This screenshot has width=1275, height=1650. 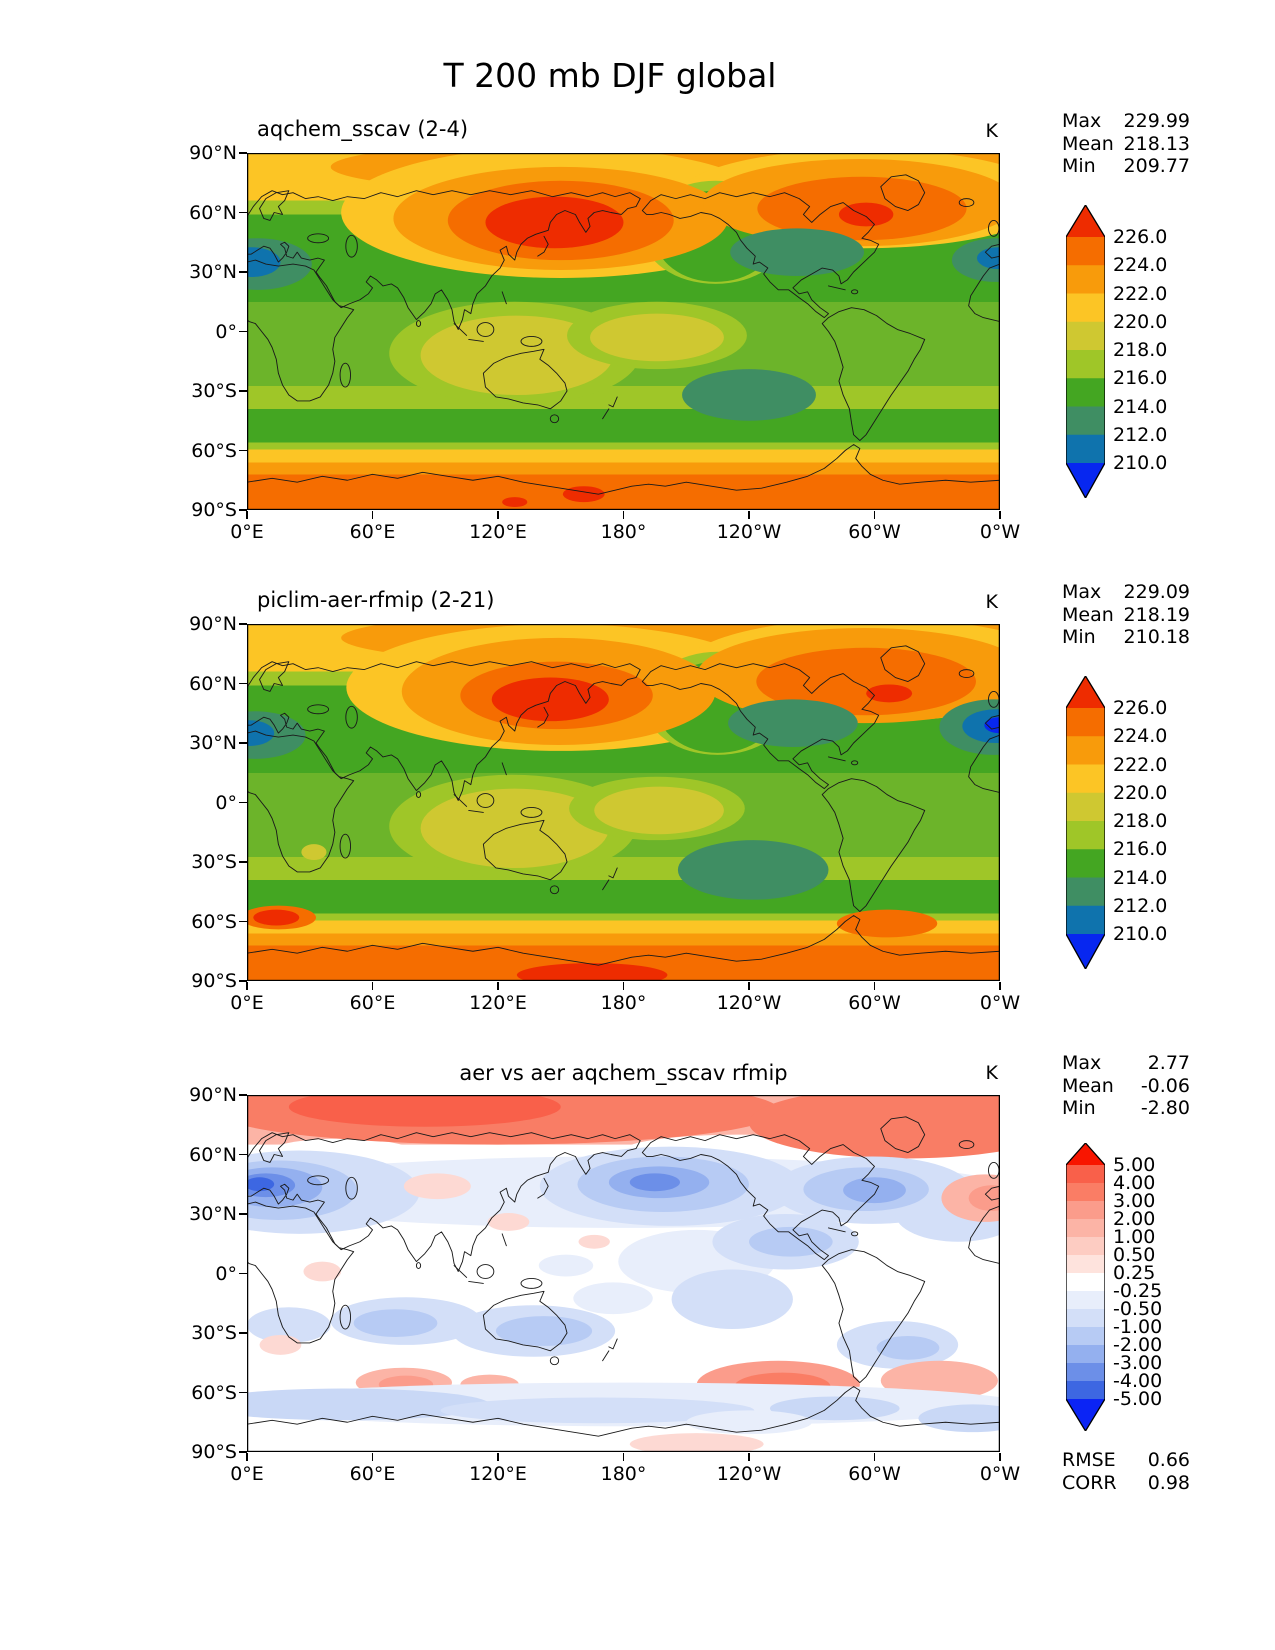 I want to click on colorbar-tick-label: 222.0, so click(x=1140, y=764).